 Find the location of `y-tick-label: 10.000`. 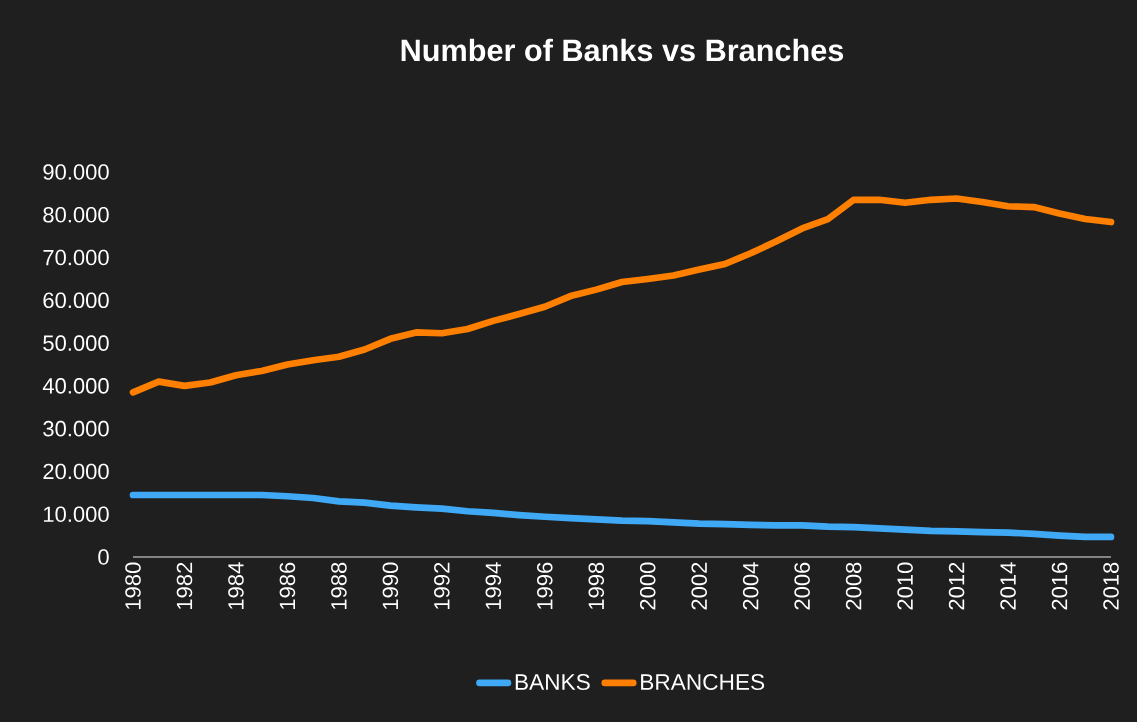

y-tick-label: 10.000 is located at coordinates (76, 514).